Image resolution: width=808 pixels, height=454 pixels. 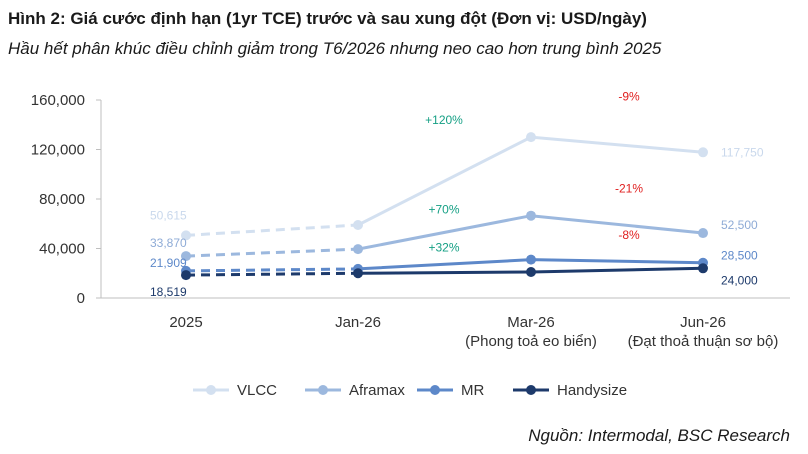 I want to click on x-tick-label: 2025, so click(x=185, y=322).